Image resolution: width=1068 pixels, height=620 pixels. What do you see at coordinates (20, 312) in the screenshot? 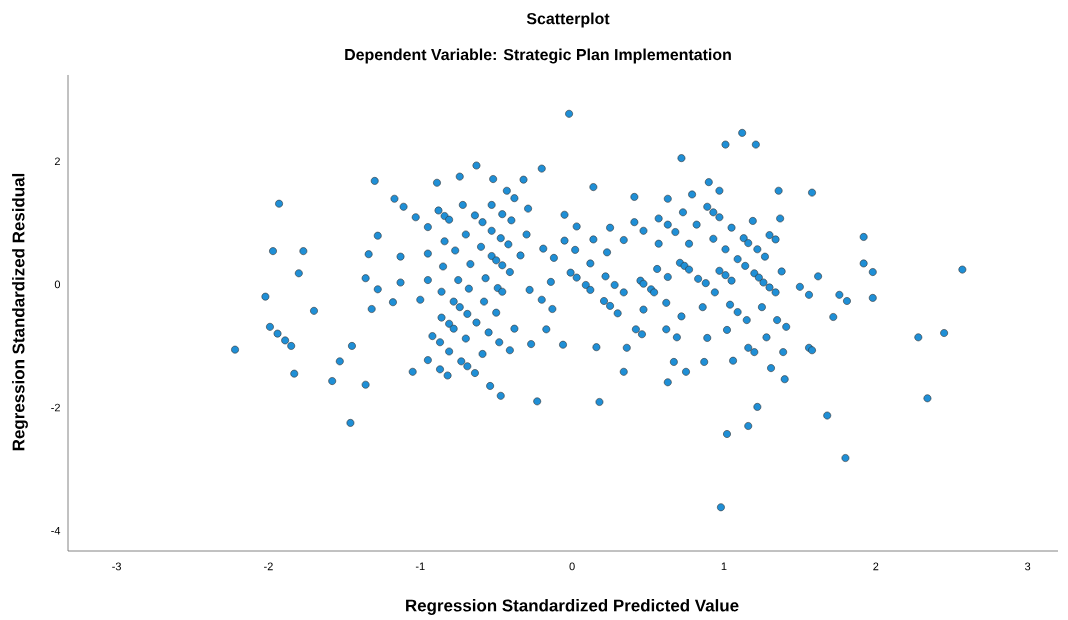
I see `y-axis-title: Regression Standardized Residual` at bounding box center [20, 312].